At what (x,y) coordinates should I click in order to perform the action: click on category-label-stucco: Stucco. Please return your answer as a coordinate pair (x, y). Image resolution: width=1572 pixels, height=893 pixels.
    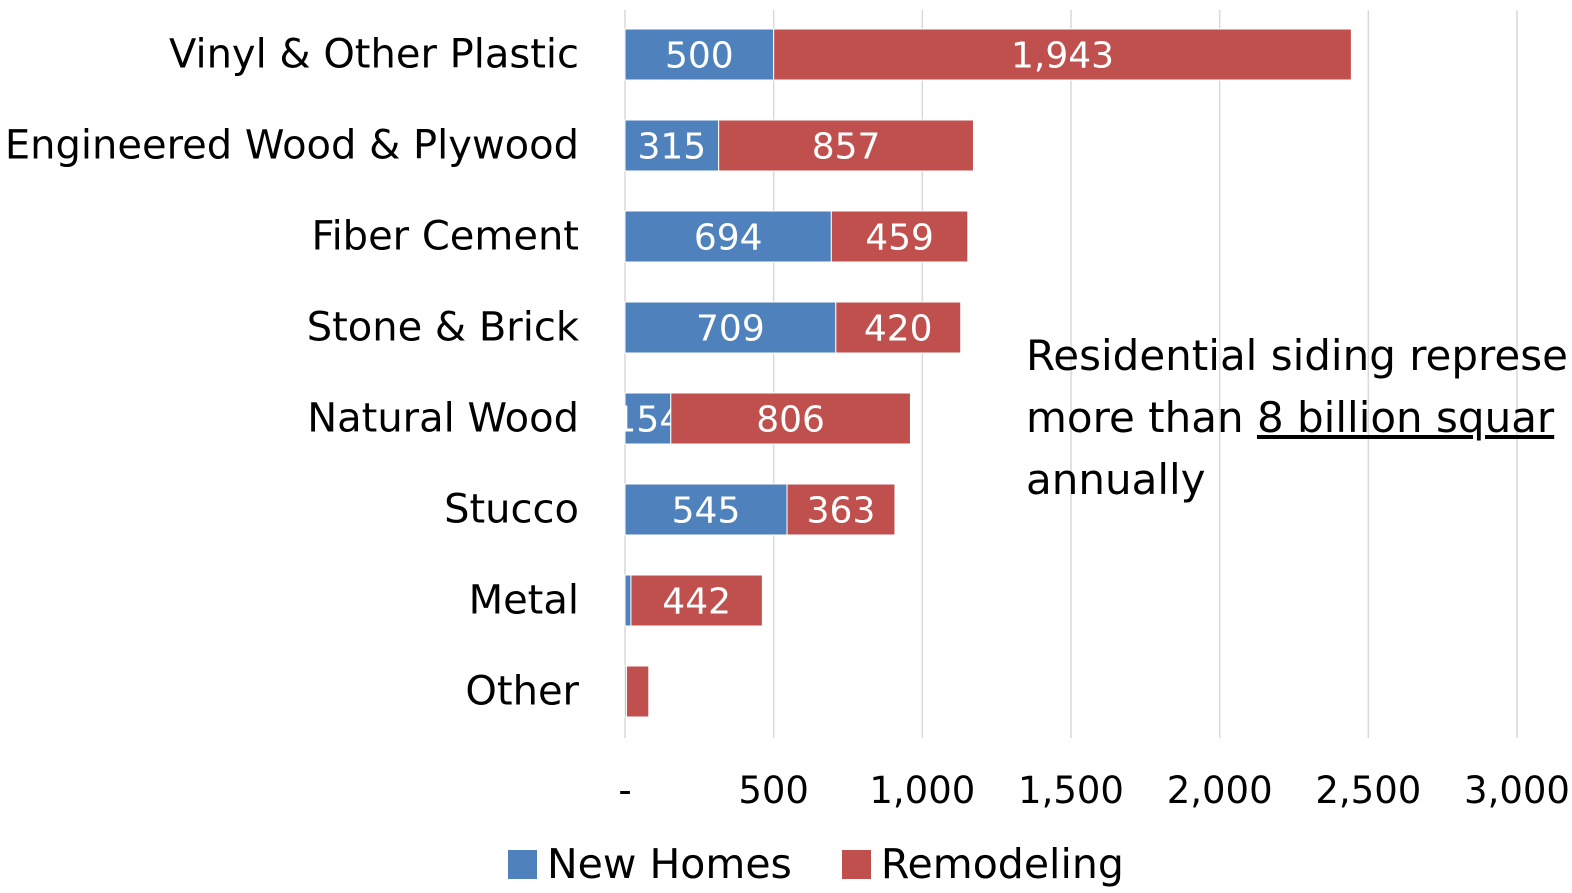
    Looking at the image, I should click on (511, 510).